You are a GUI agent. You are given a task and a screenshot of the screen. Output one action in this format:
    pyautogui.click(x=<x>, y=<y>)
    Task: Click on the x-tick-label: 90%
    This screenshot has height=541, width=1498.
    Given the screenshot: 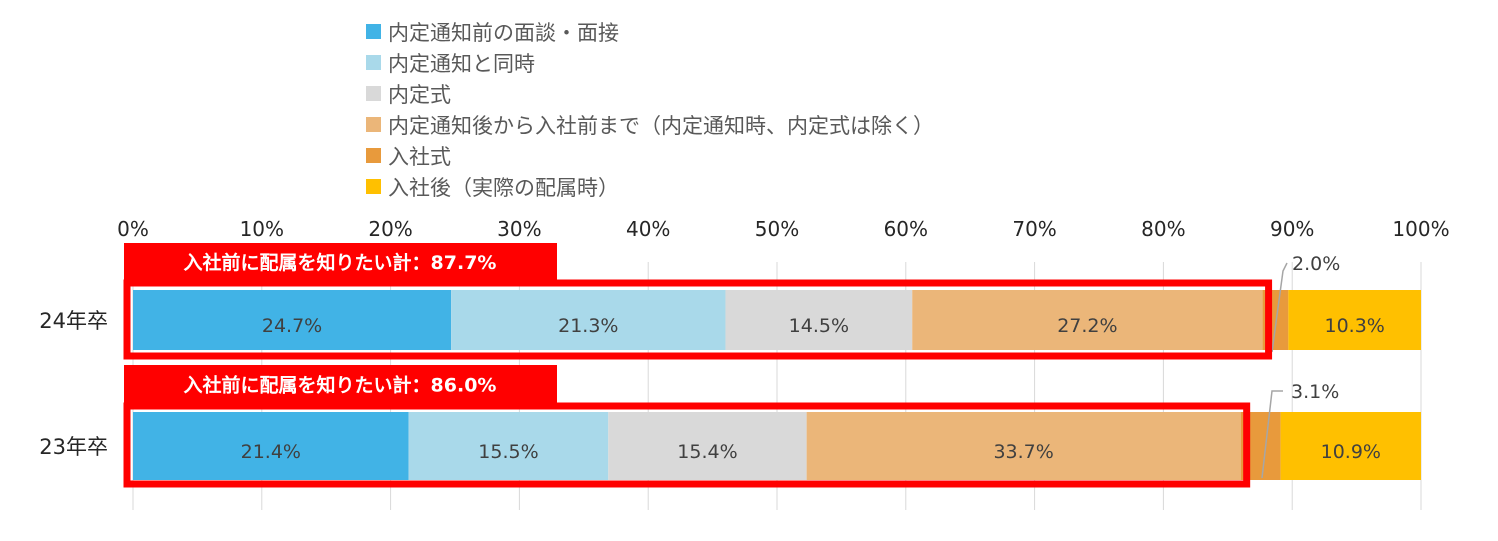 What is the action you would take?
    pyautogui.click(x=1292, y=229)
    